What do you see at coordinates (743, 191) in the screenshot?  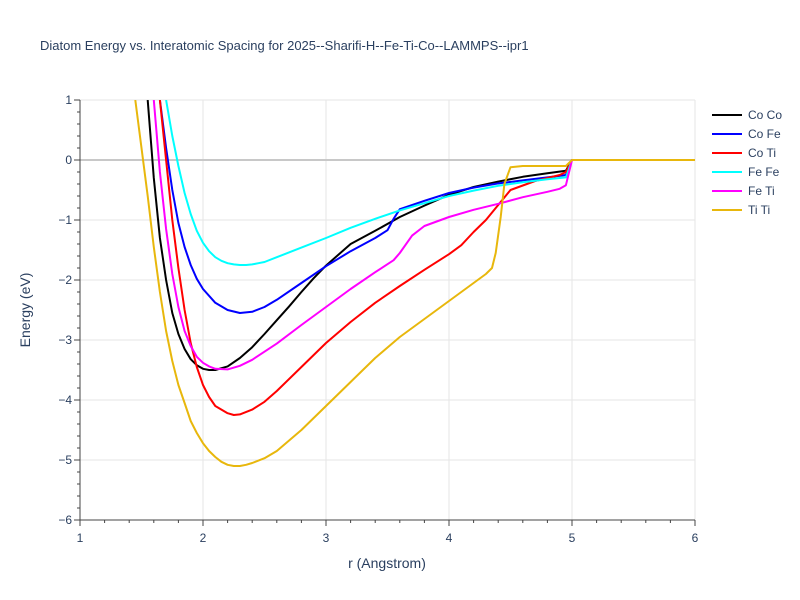 I see `legend-item: Fe Ti` at bounding box center [743, 191].